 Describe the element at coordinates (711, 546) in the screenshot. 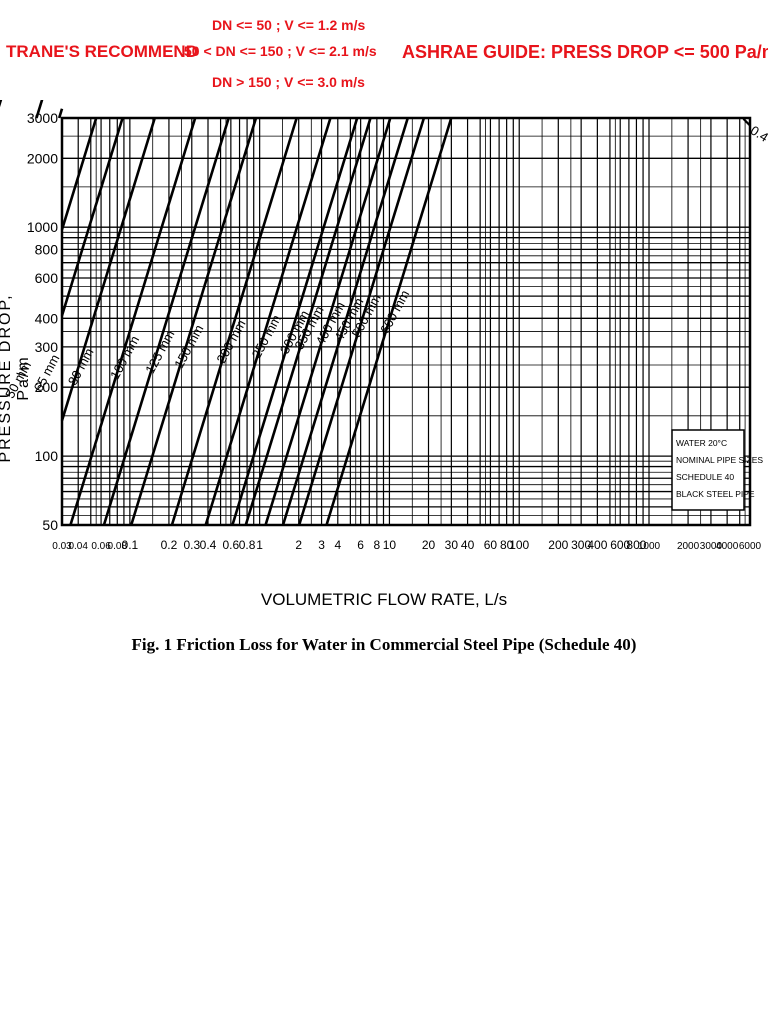

I see `x-tick-label: 3000` at that location.